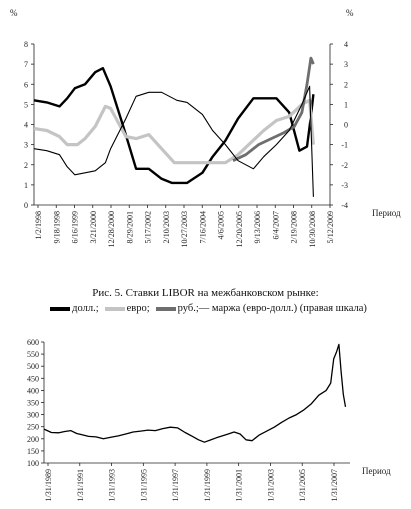 The height and width of the screenshot is (509, 411). I want to click on y-tick-label: 500, so click(33, 366).